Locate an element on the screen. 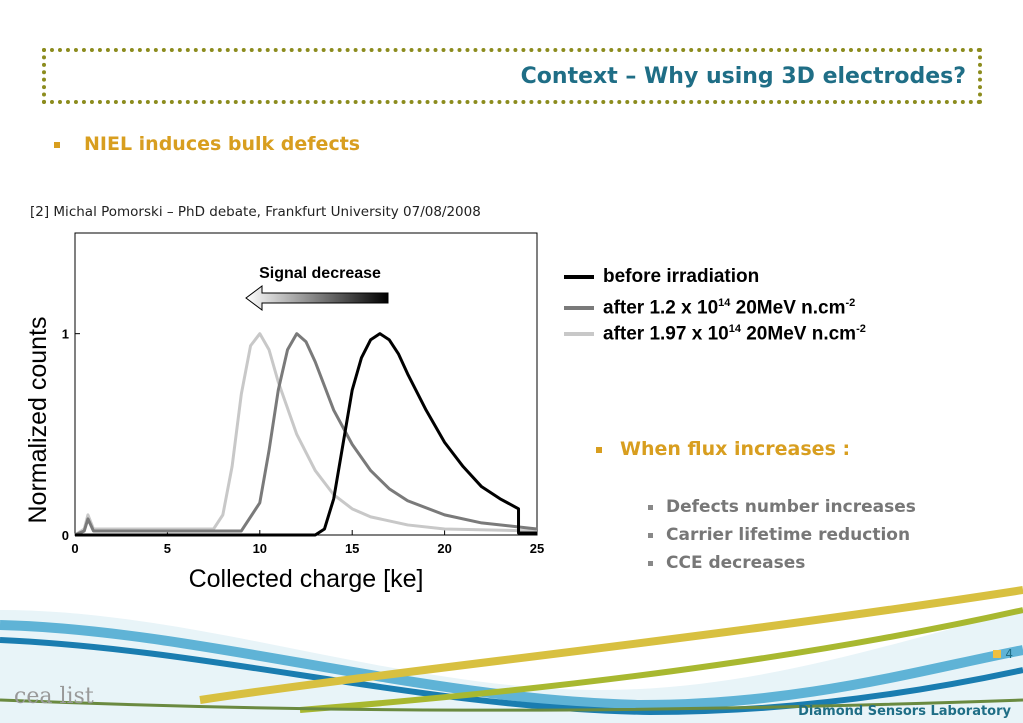  cea-list-logo: cea list is located at coordinates (54, 696).